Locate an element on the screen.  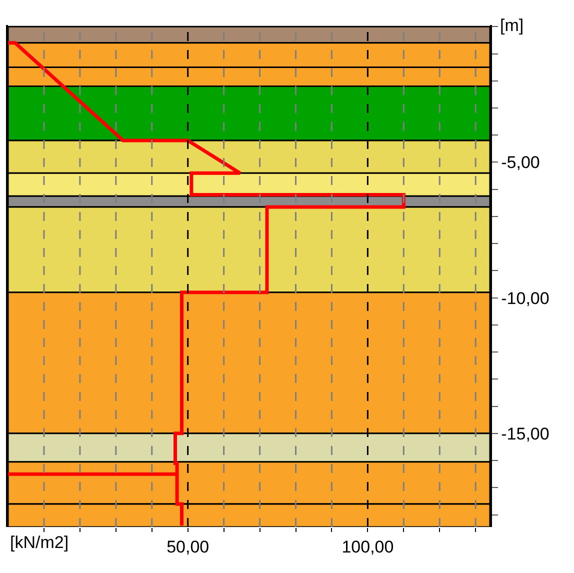
x-axis-title: [kN/m2] is located at coordinates (39, 542).